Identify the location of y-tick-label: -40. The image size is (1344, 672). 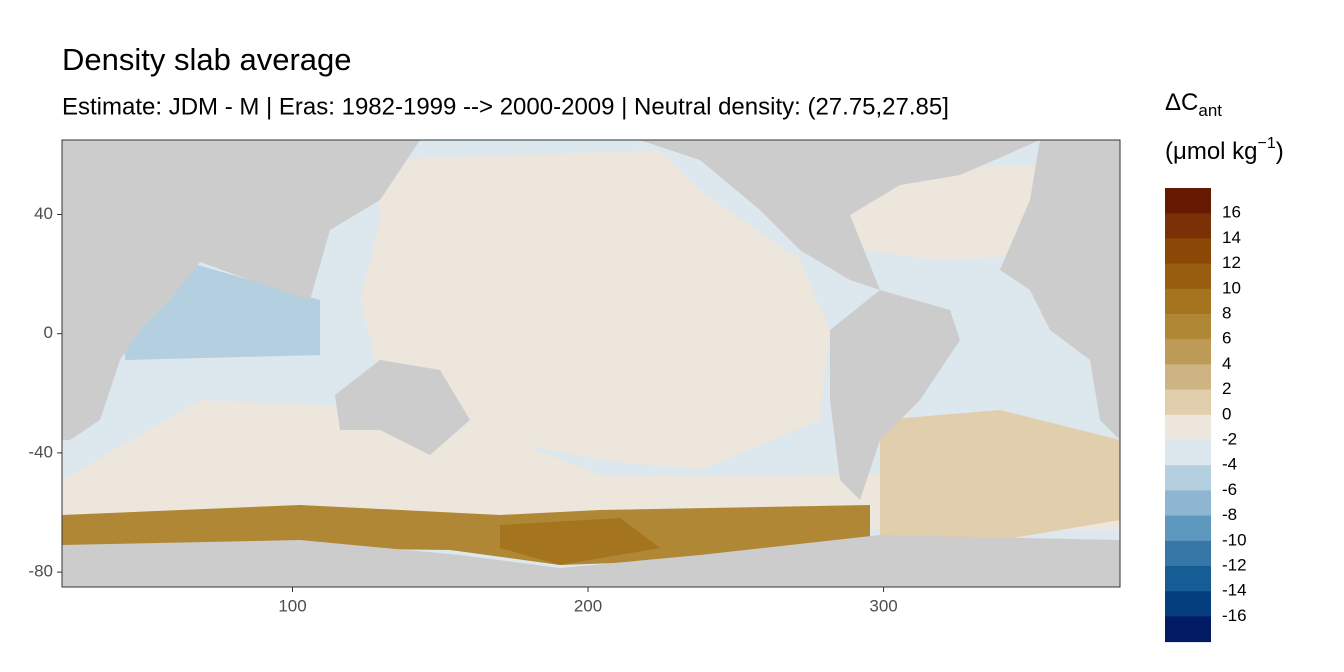
(40, 451).